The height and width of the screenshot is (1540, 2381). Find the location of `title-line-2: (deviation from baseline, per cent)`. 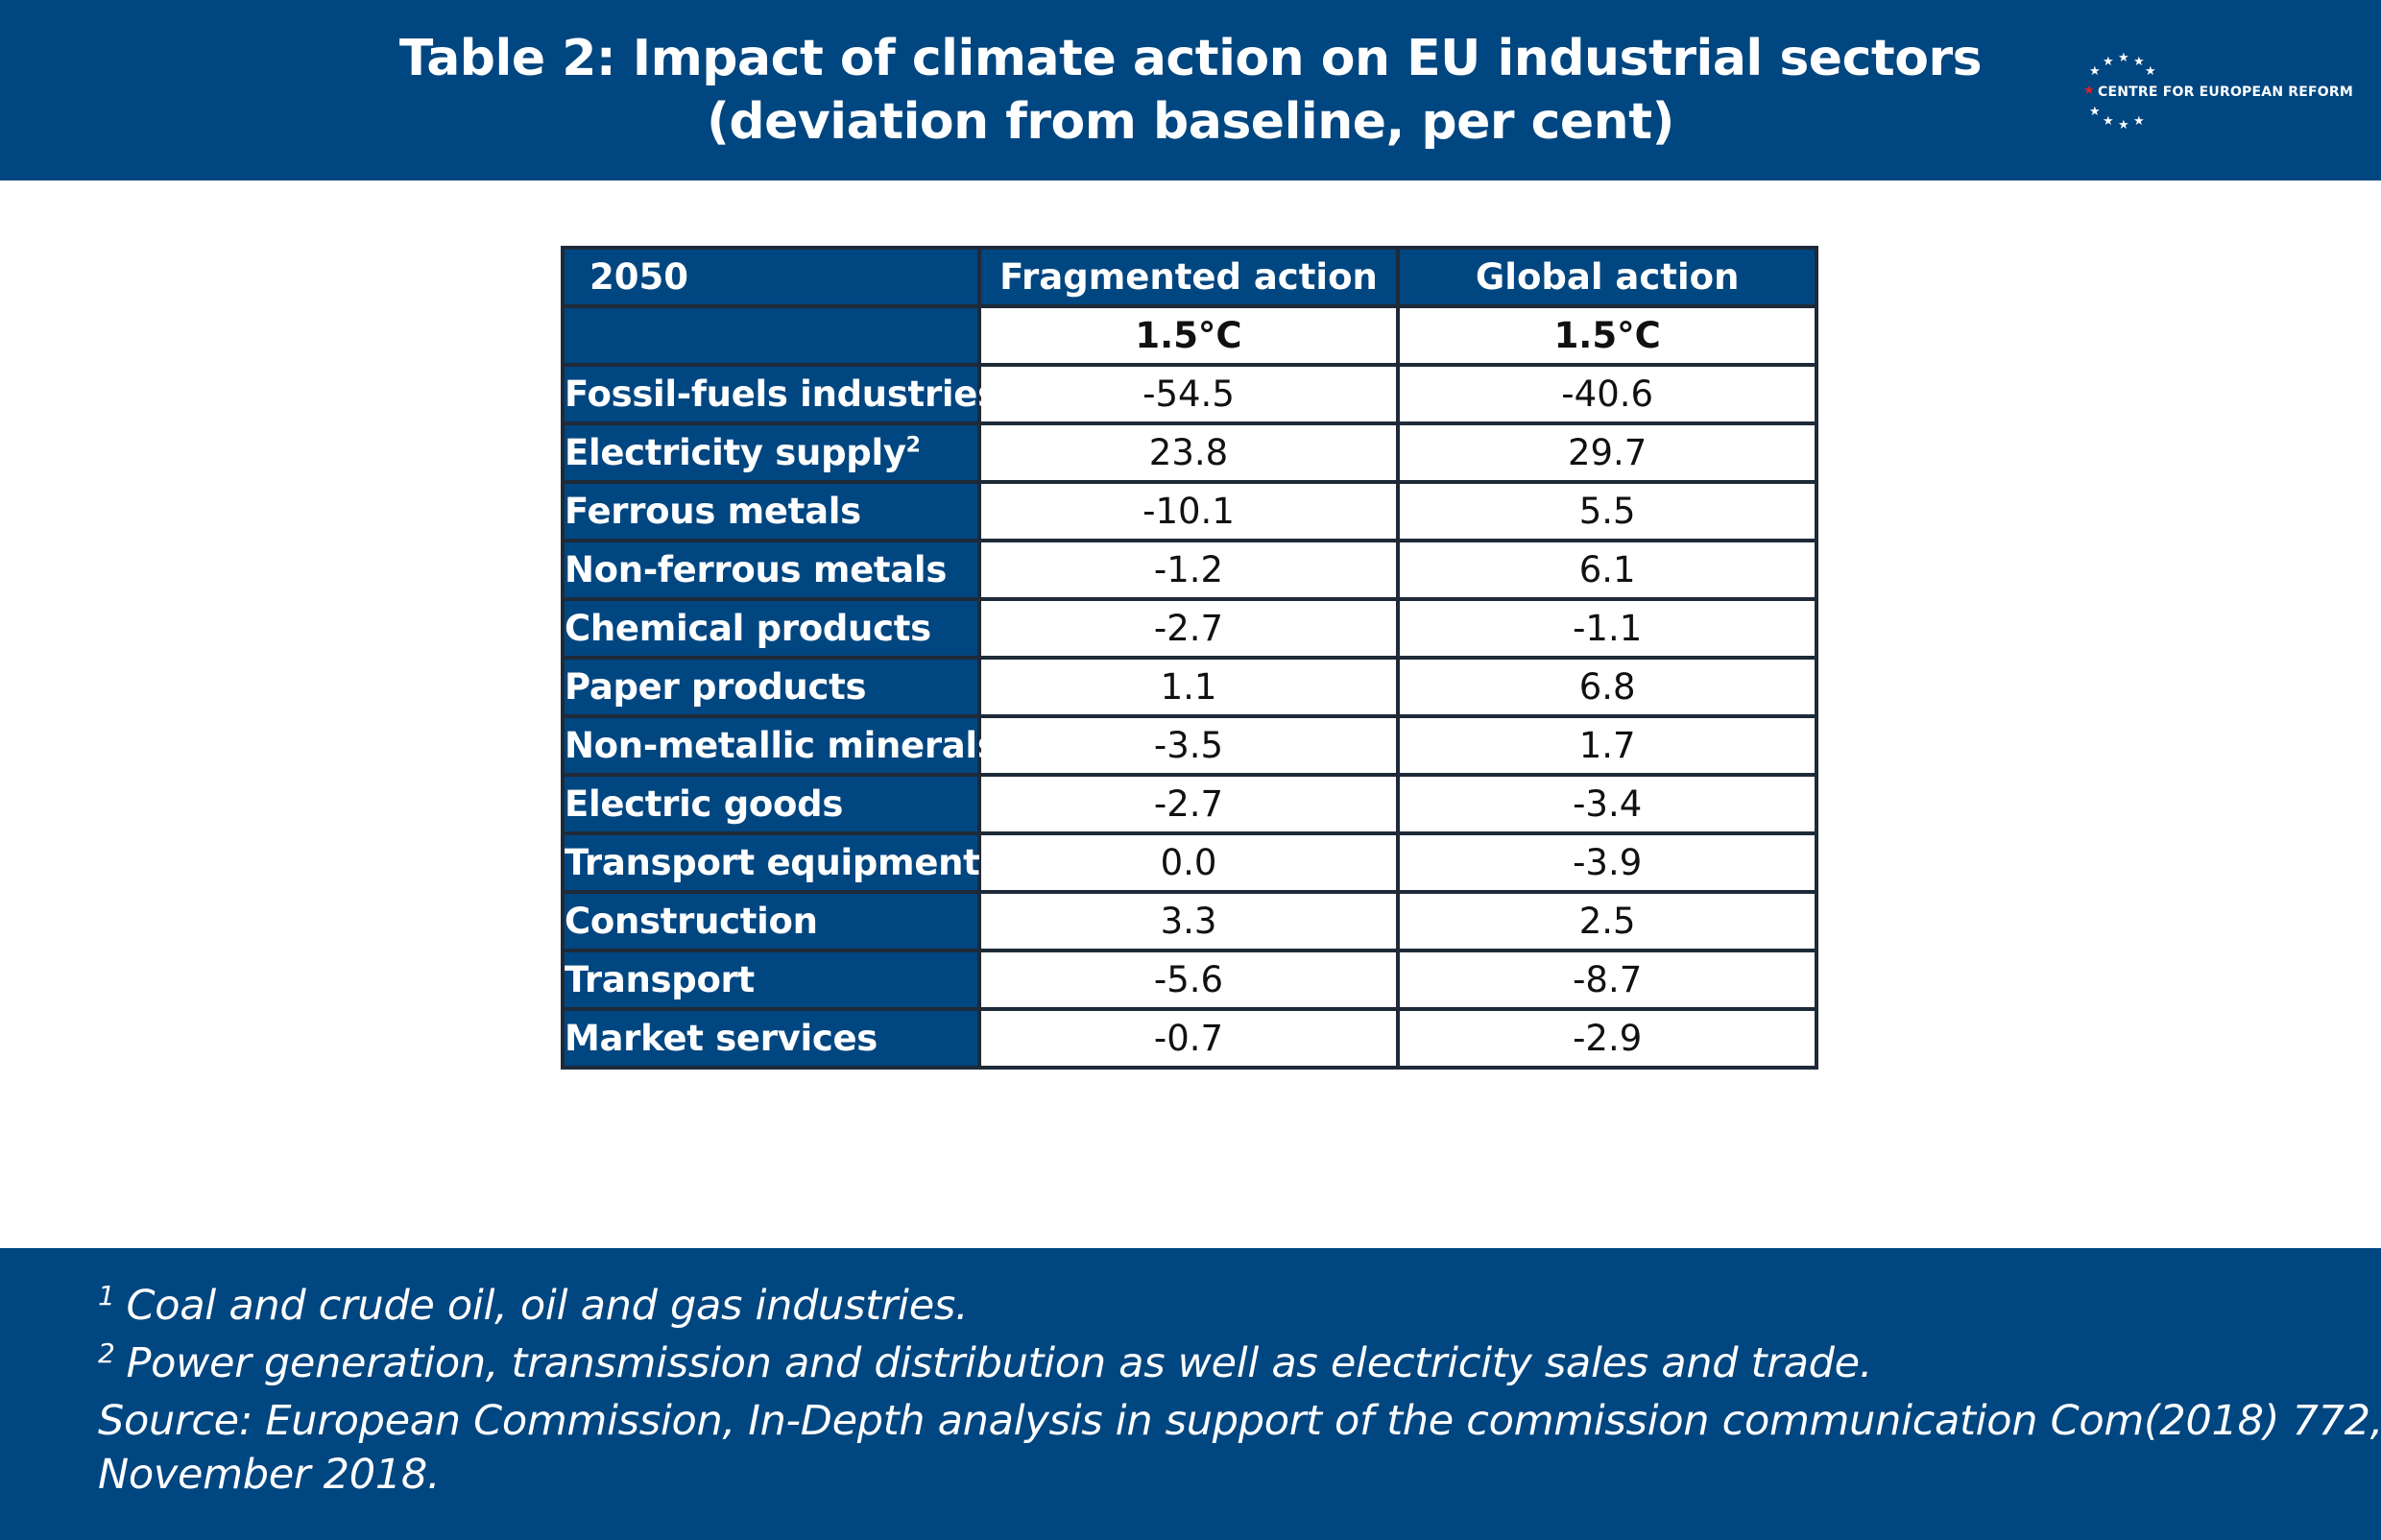

title-line-2: (deviation from baseline, per cent) is located at coordinates (1190, 122).